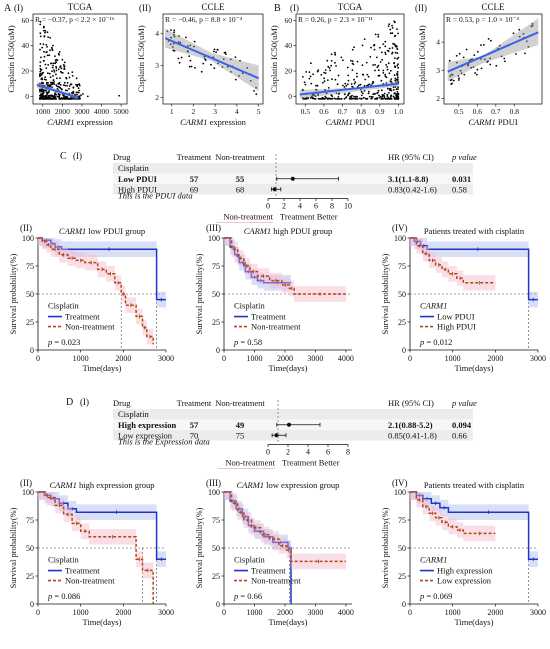 This screenshot has height=649, width=550. What do you see at coordinates (438, 70) in the screenshot?
I see `y-tick-label: 3` at bounding box center [438, 70].